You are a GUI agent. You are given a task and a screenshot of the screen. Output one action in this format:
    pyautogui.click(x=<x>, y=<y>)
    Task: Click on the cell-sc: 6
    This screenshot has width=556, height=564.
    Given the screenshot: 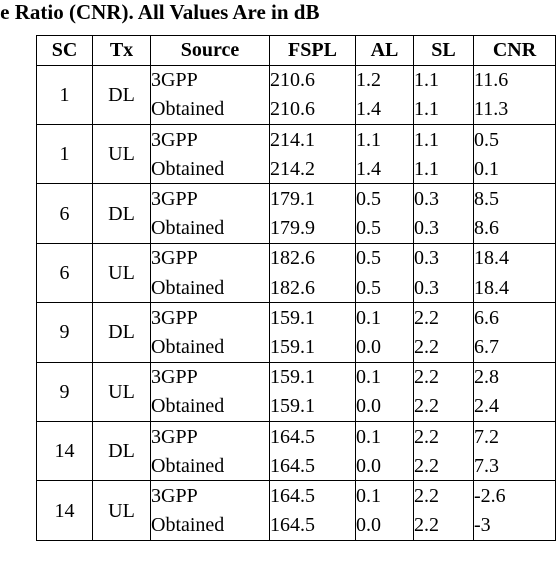 What is the action you would take?
    pyautogui.click(x=64, y=273)
    